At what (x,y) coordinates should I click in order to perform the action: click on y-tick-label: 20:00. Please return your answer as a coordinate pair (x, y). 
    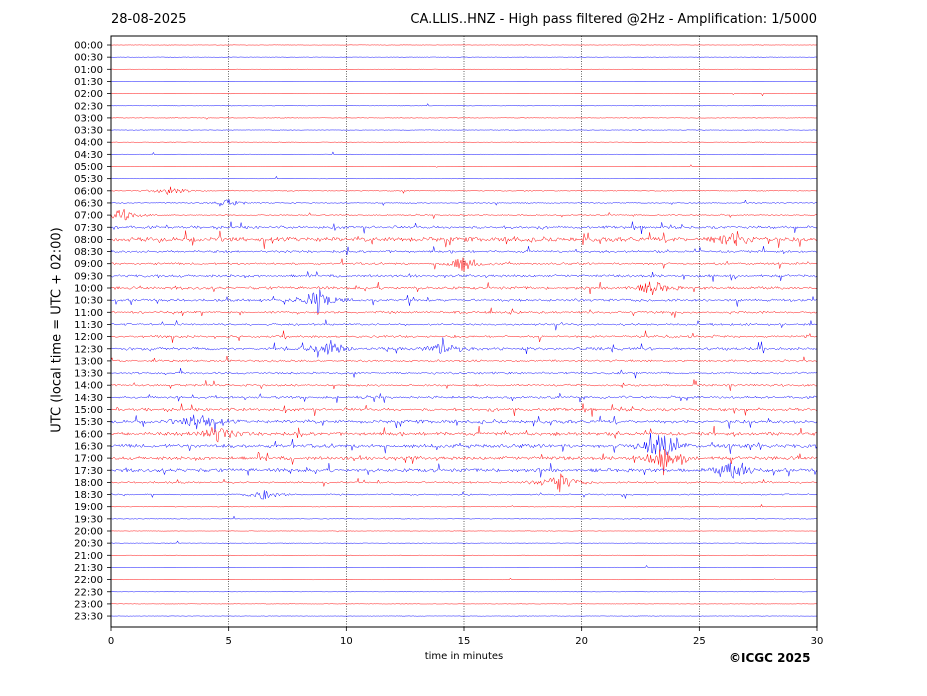
    Looking at the image, I should click on (88, 532).